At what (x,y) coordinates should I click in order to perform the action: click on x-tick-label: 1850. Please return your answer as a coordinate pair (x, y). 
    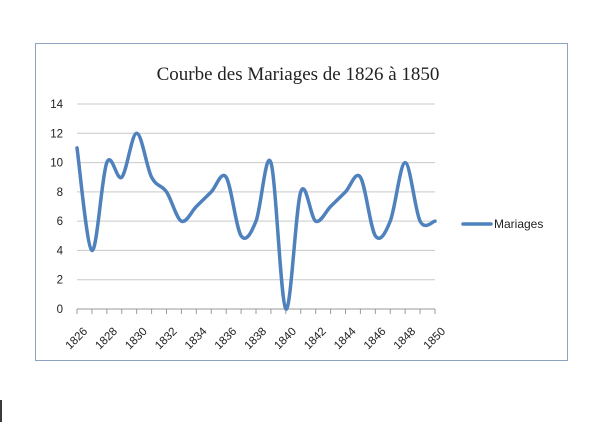
    Looking at the image, I should click on (435, 339).